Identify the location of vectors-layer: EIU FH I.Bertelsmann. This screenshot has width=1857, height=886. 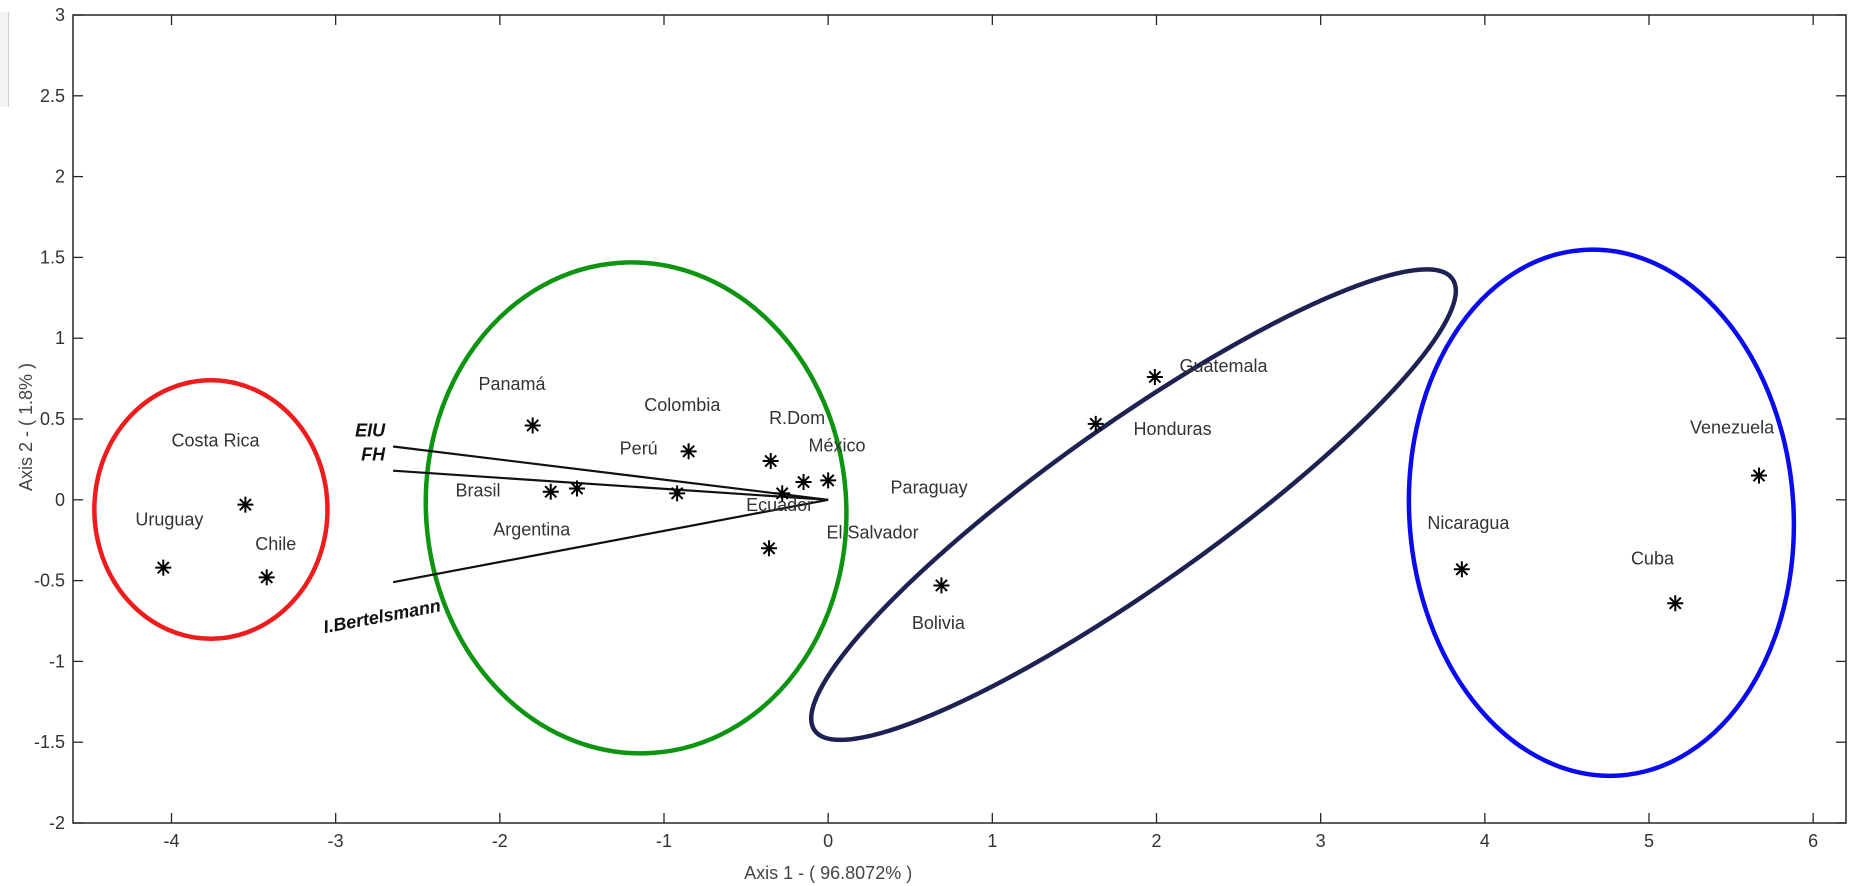
(575, 528).